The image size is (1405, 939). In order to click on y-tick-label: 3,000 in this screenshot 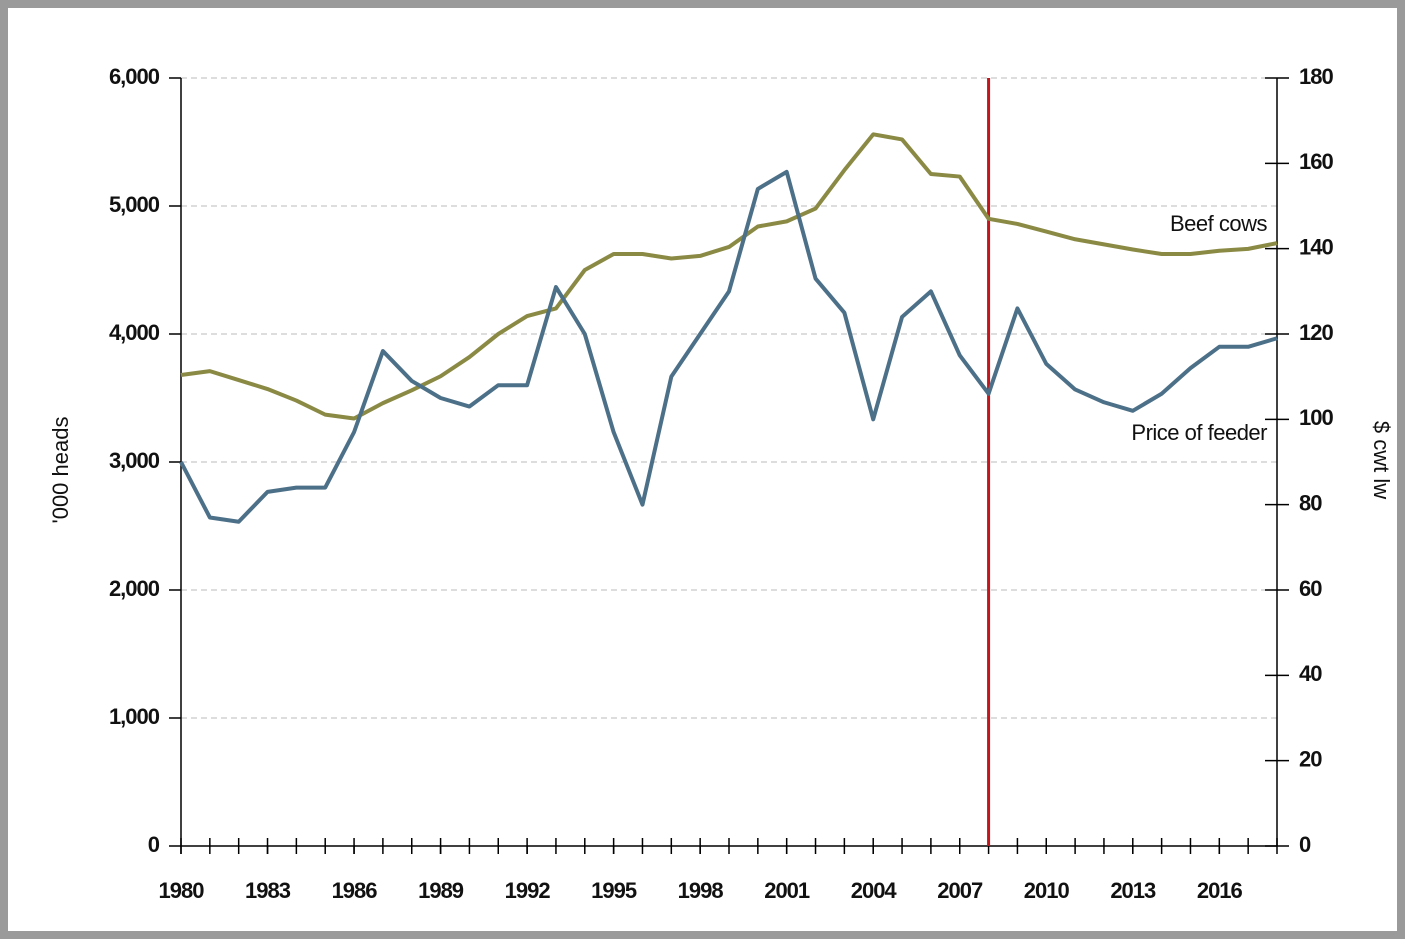, I will do `click(134, 460)`.